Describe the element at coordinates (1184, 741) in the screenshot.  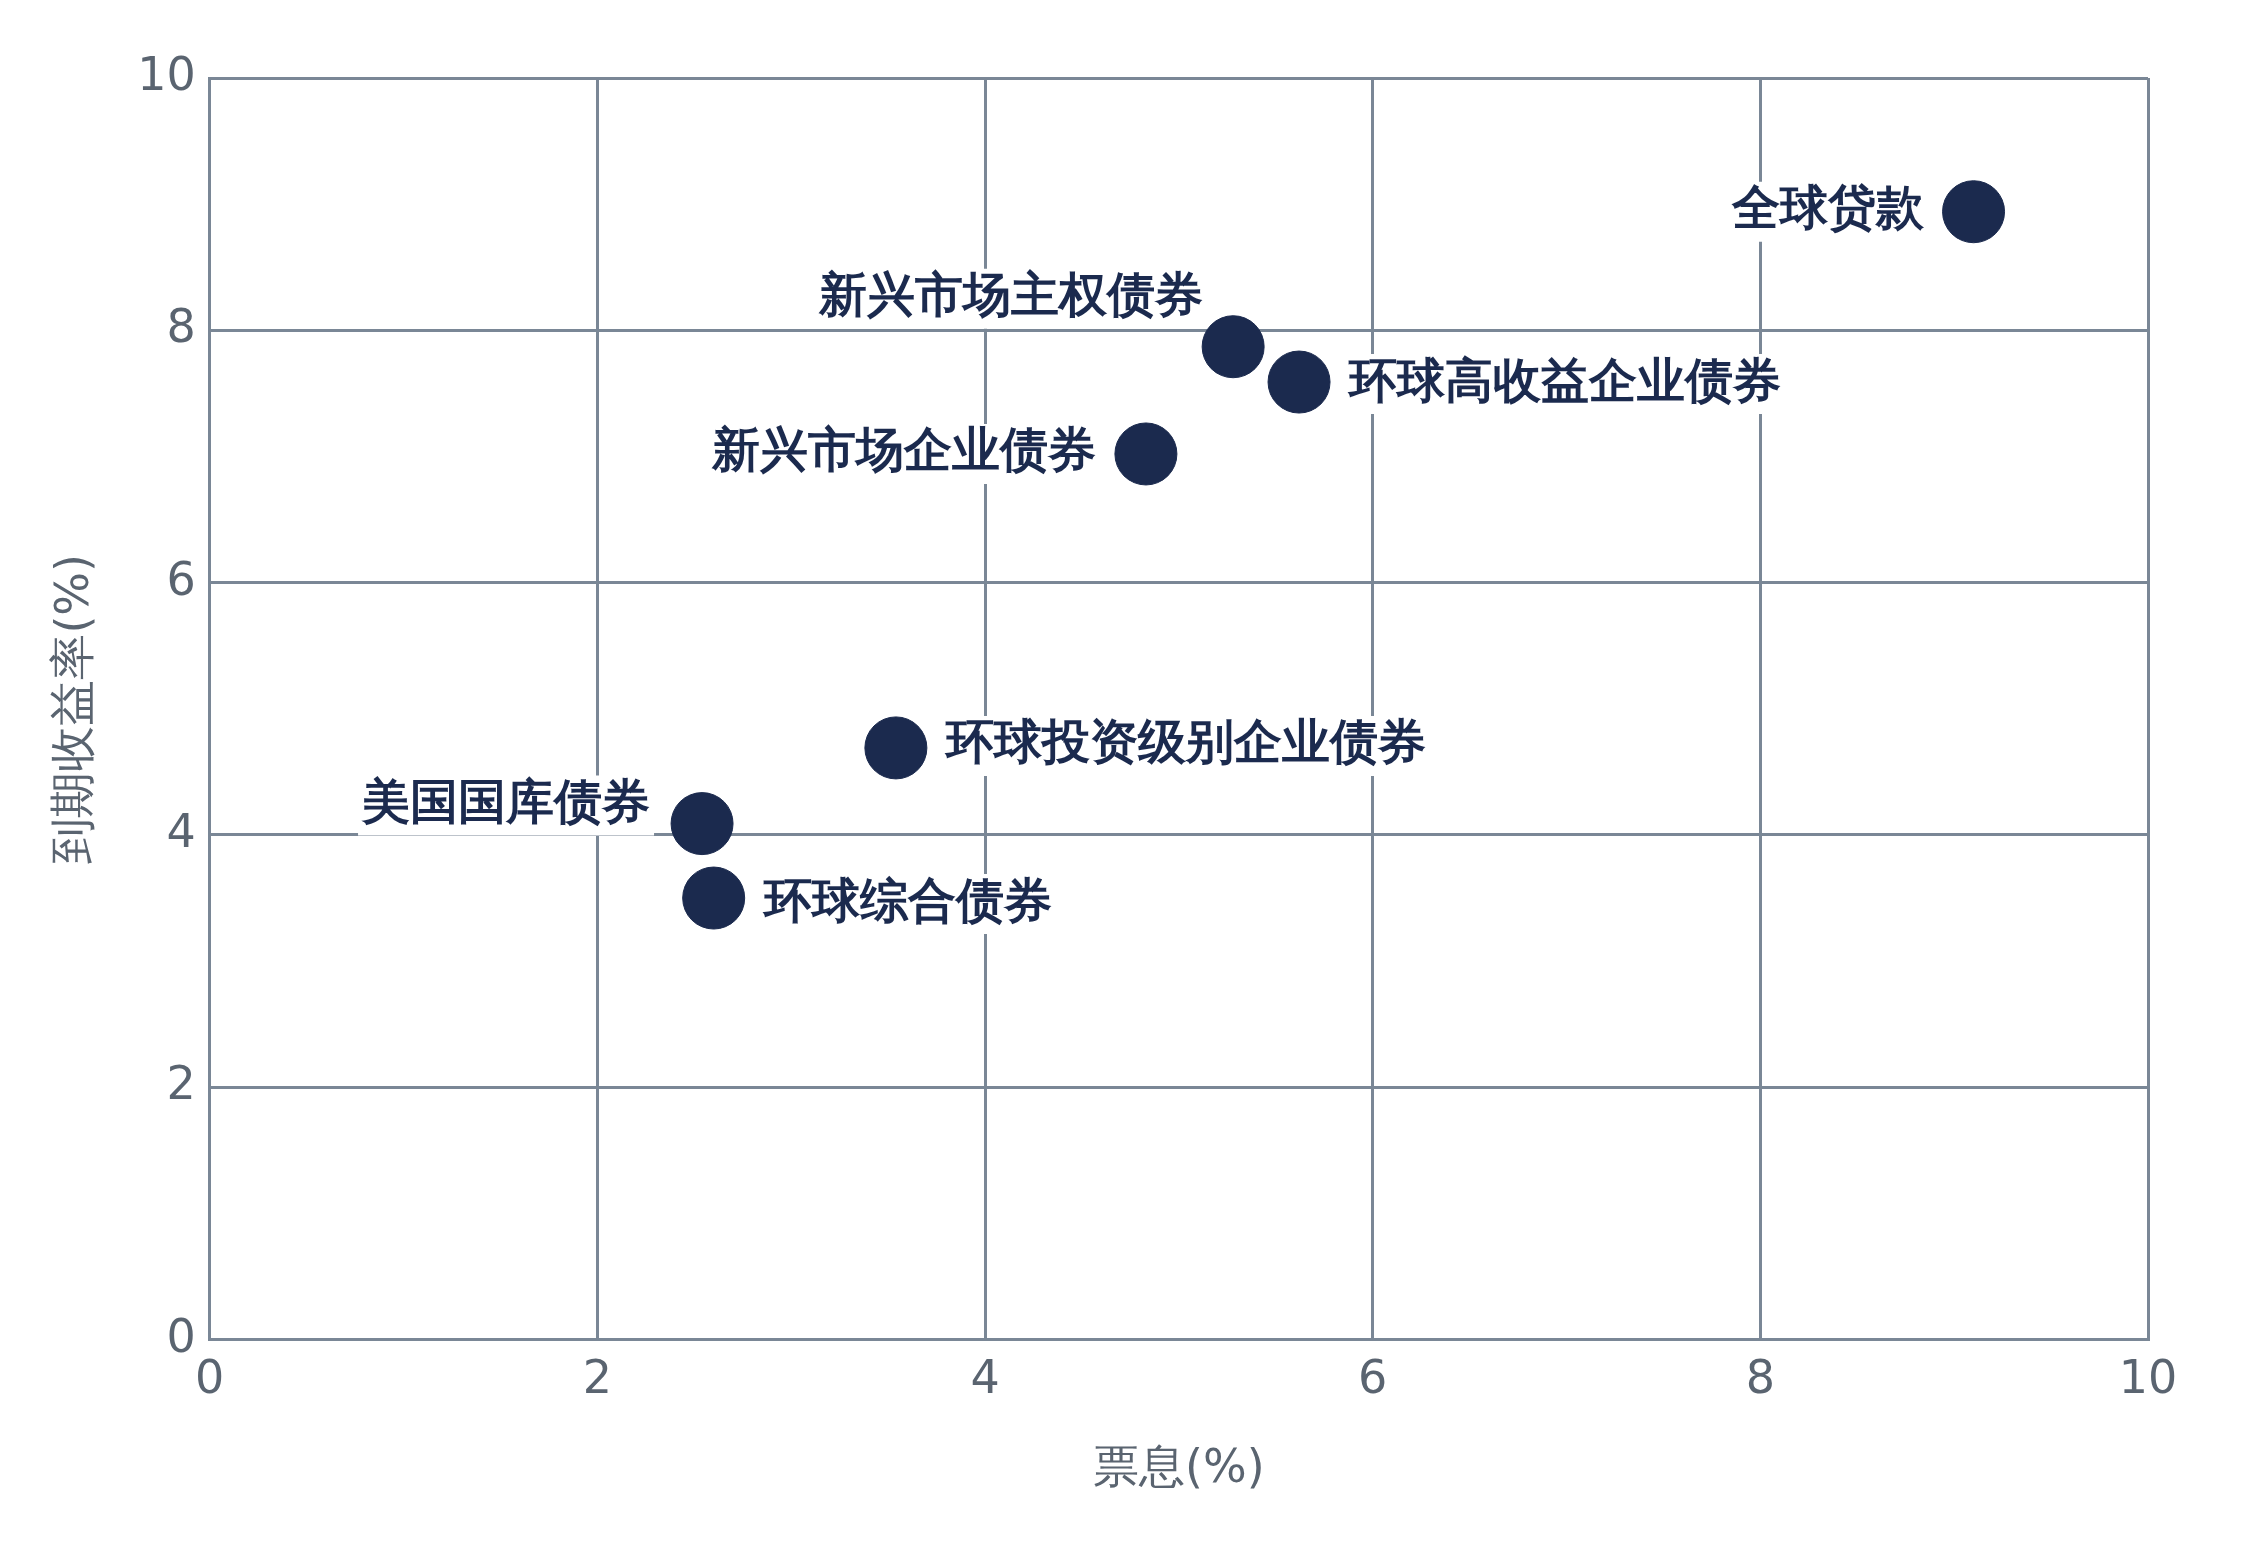
I see `series-label: 环球投资级别企业债券` at that location.